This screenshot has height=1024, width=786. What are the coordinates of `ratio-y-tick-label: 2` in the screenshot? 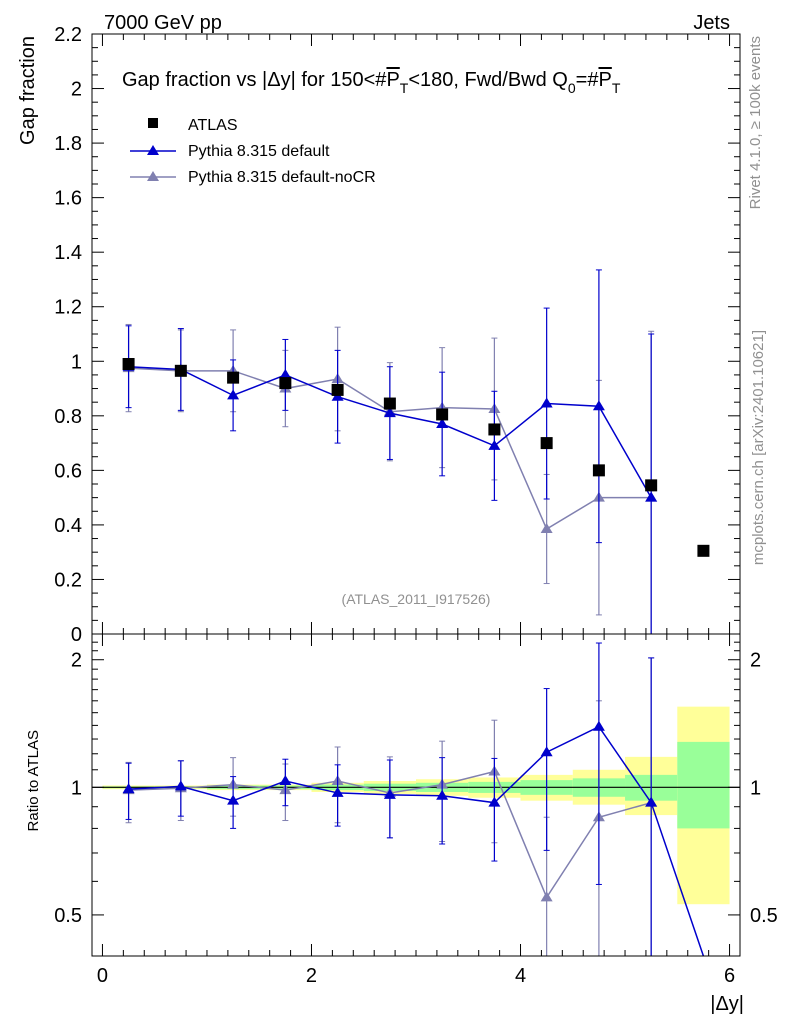 It's located at (76, 661).